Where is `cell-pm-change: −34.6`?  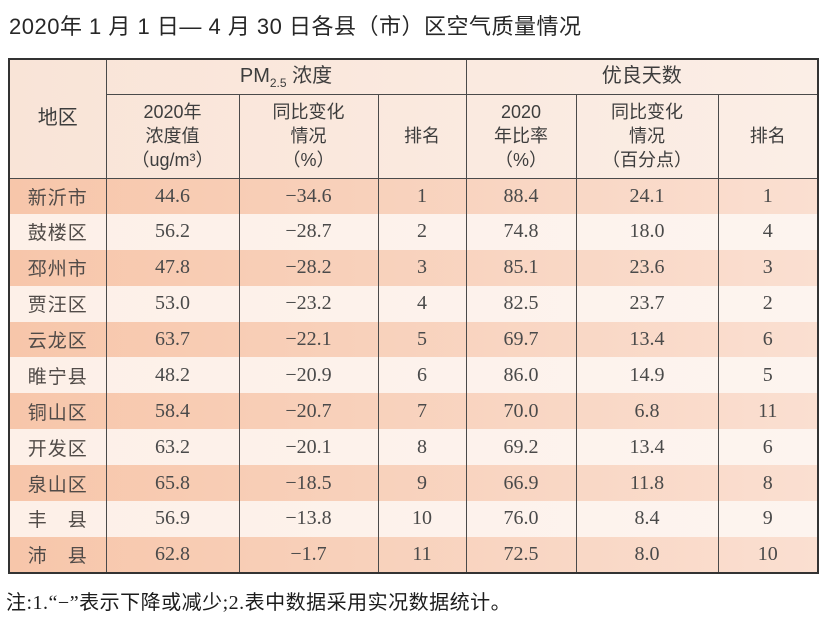 cell-pm-change: −34.6 is located at coordinates (308, 196).